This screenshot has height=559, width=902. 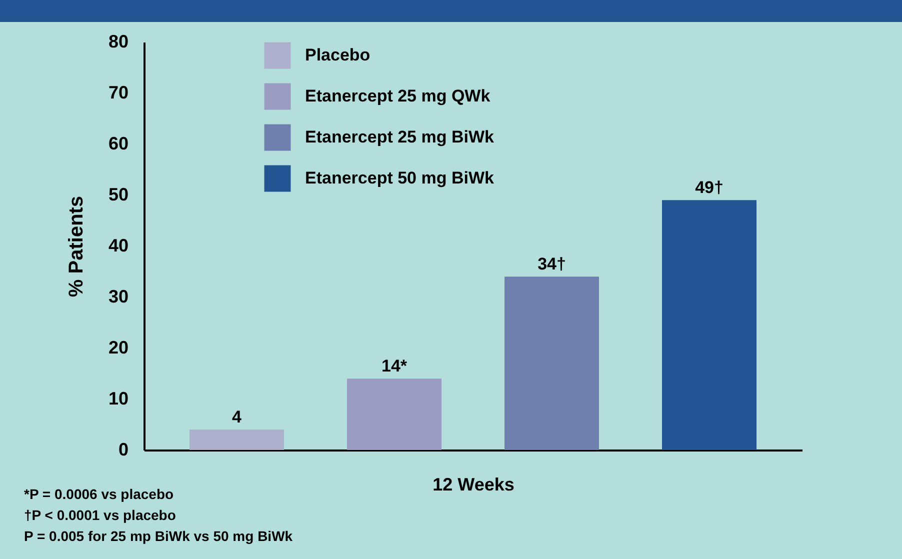 What do you see at coordinates (399, 178) in the screenshot?
I see `legend-label: Etanercept 50 mg BiWk` at bounding box center [399, 178].